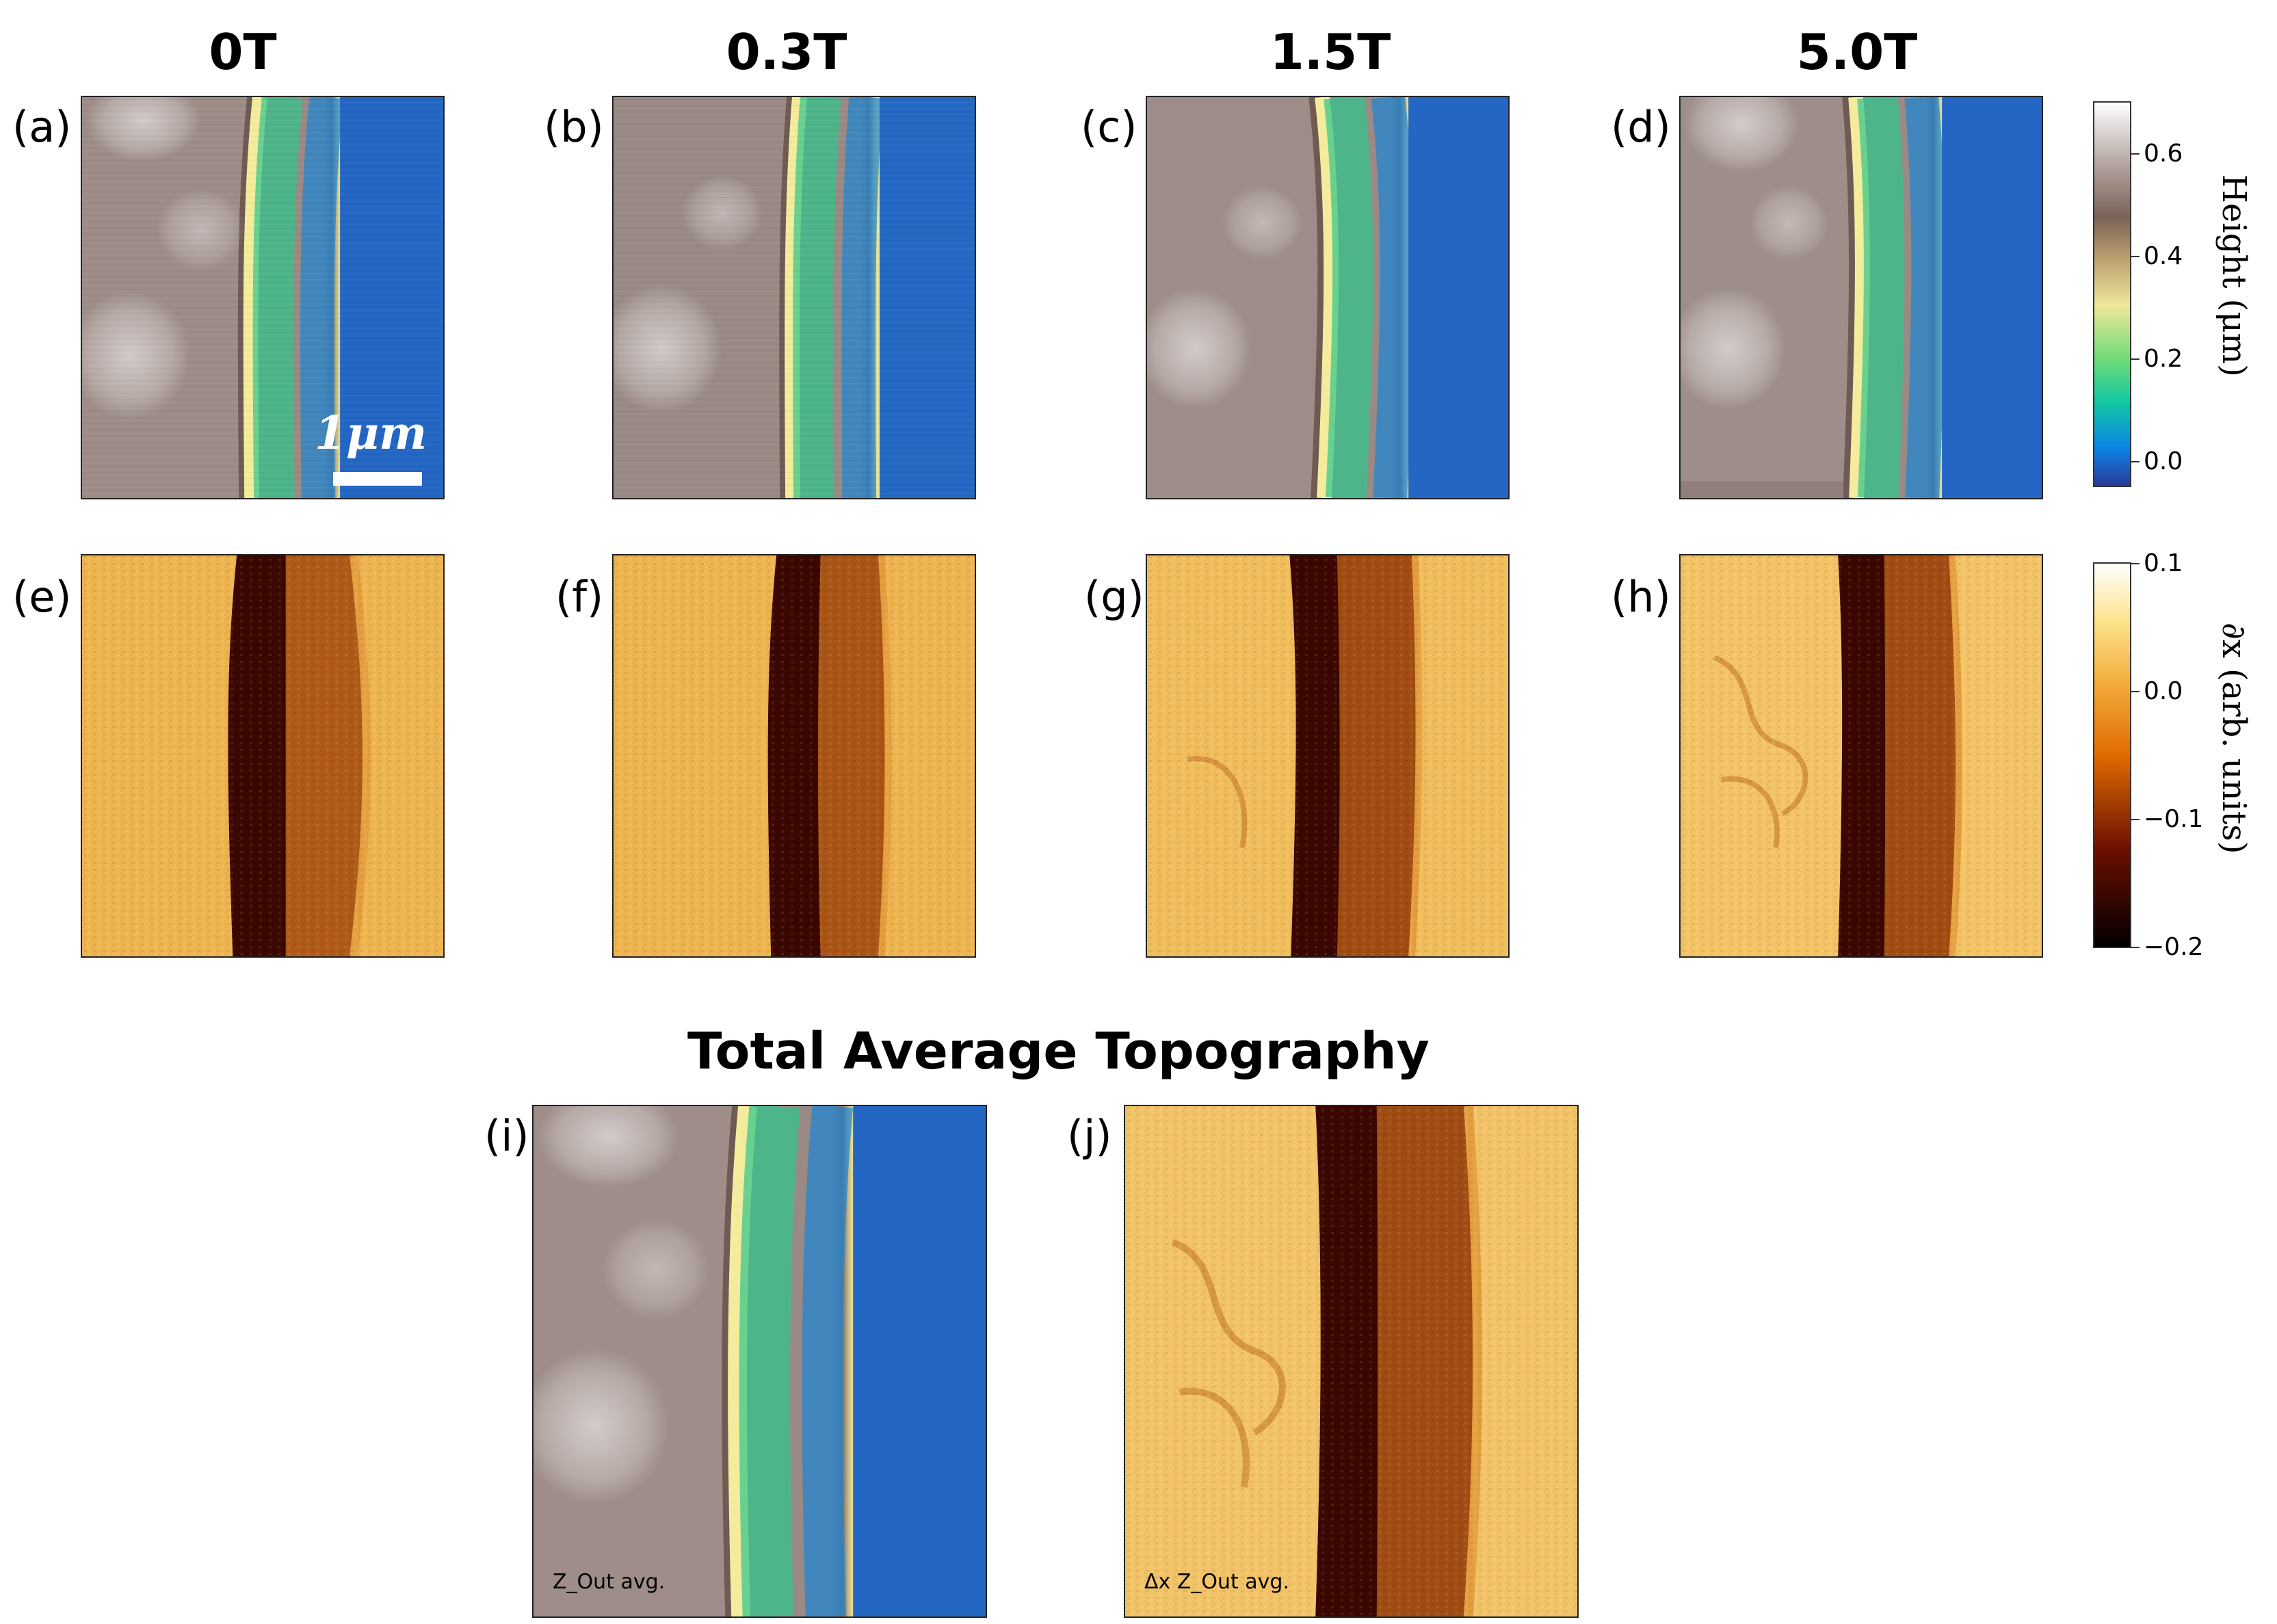 Image resolution: width=2277 pixels, height=1624 pixels. Describe the element at coordinates (1089, 1136) in the screenshot. I see `panel-label-j: (j)` at that location.